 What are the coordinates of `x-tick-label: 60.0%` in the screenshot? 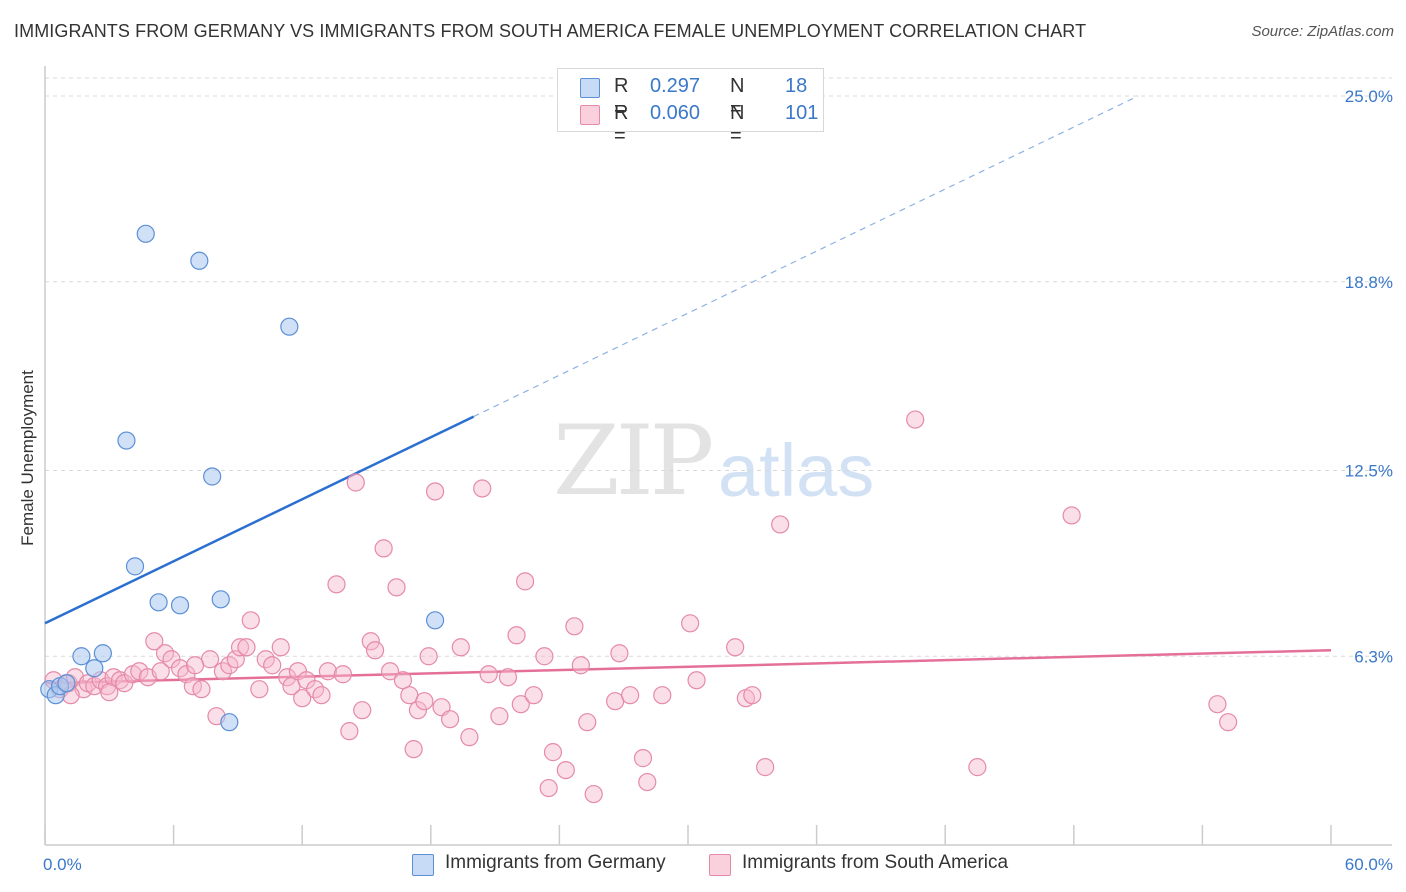 It's located at (1369, 864).